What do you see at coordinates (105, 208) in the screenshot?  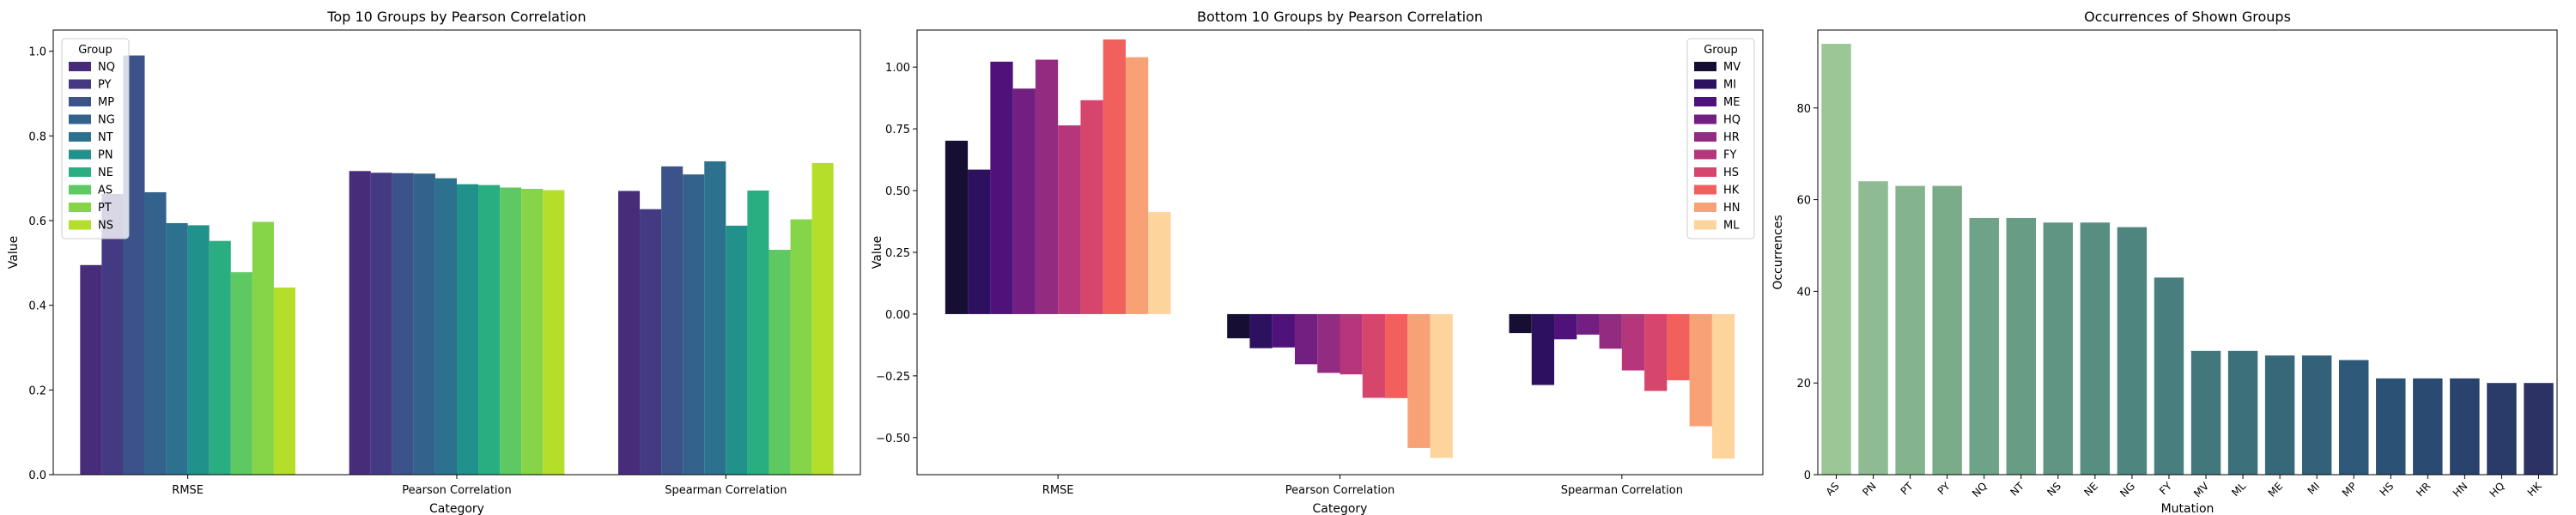 I see `legend-label-PT: PT` at bounding box center [105, 208].